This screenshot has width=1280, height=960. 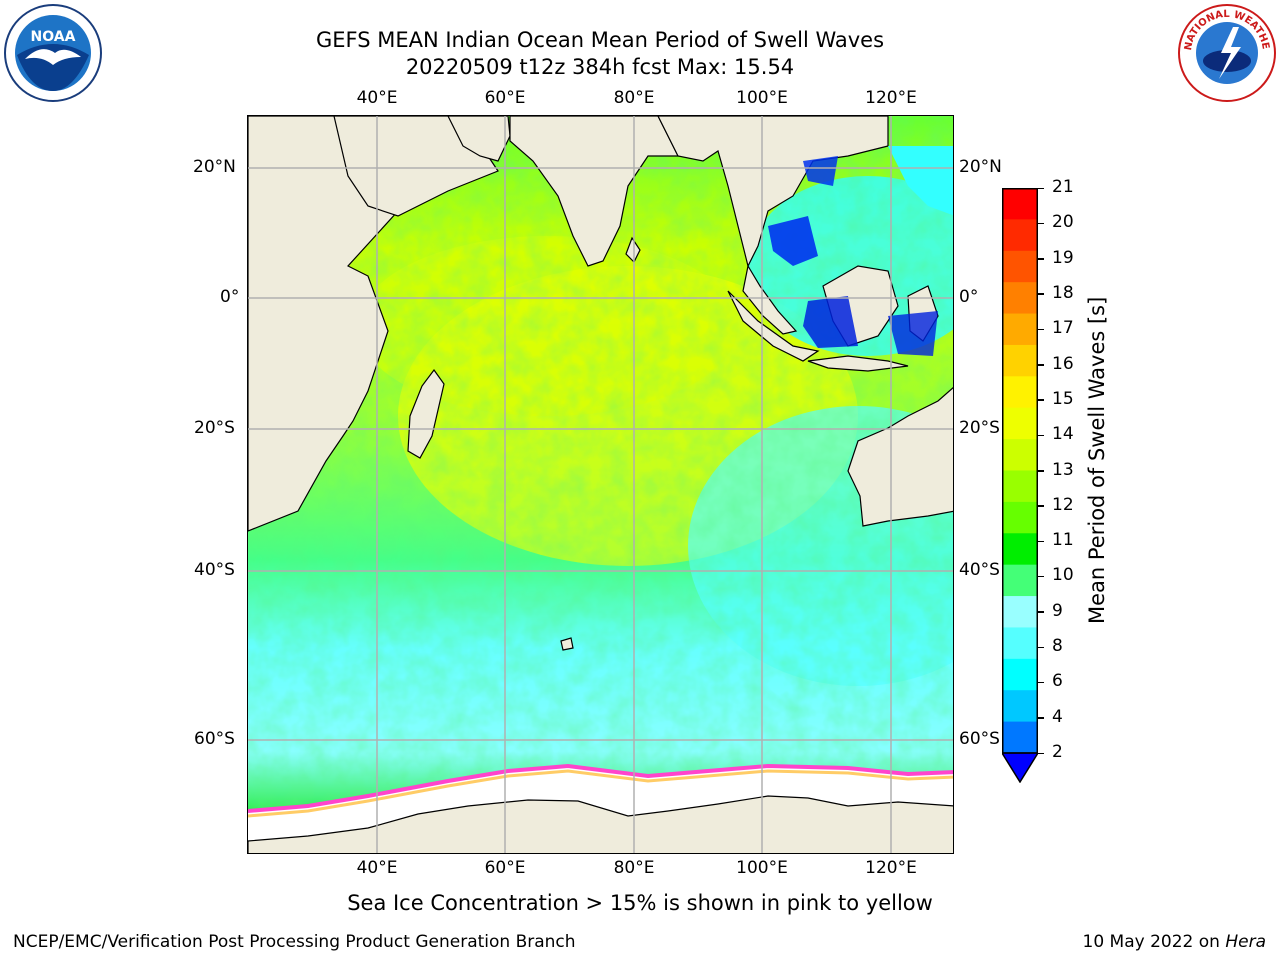 I want to click on left-lat-label: 60°S, so click(x=214, y=739).